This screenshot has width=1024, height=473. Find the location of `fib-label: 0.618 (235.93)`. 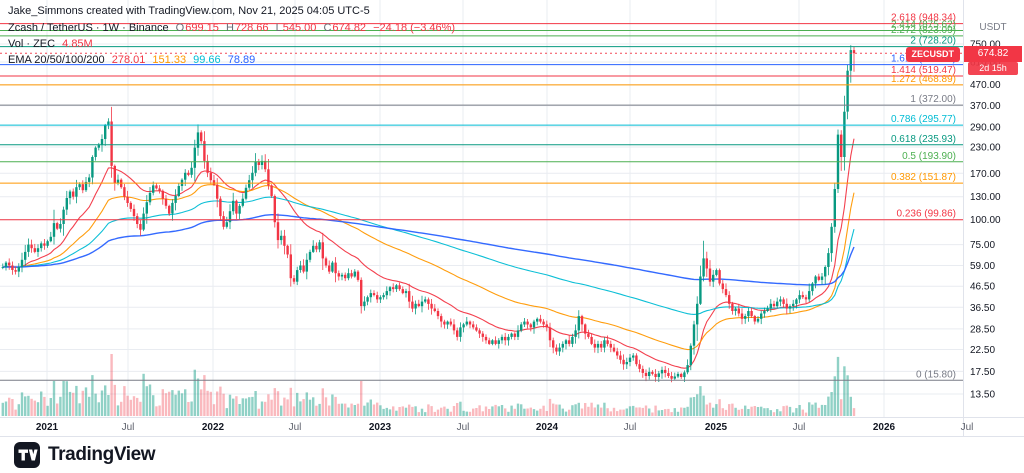

fib-label: 0.618 (235.93) is located at coordinates (923, 139).